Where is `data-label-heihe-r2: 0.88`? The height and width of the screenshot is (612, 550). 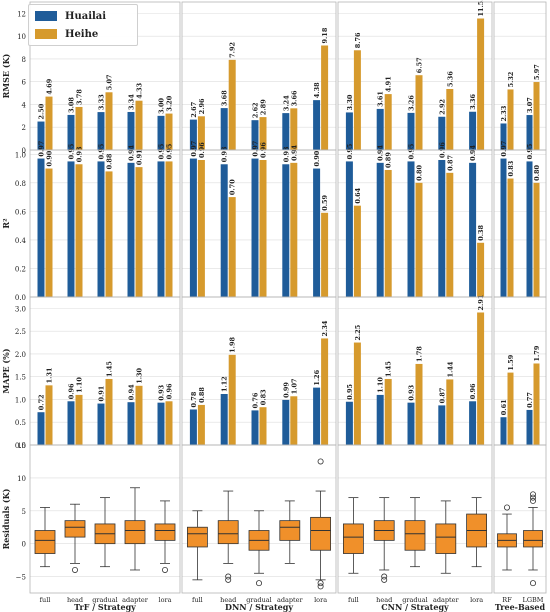
data-label-heihe-r2: 0.88 is located at coordinates (110, 161).